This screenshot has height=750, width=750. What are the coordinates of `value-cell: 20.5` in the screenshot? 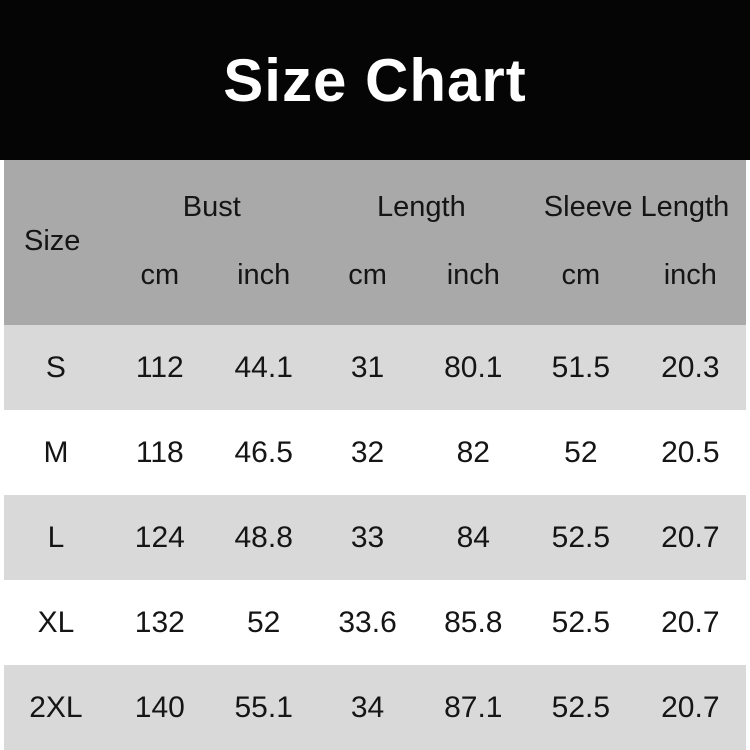 It's located at (690, 452).